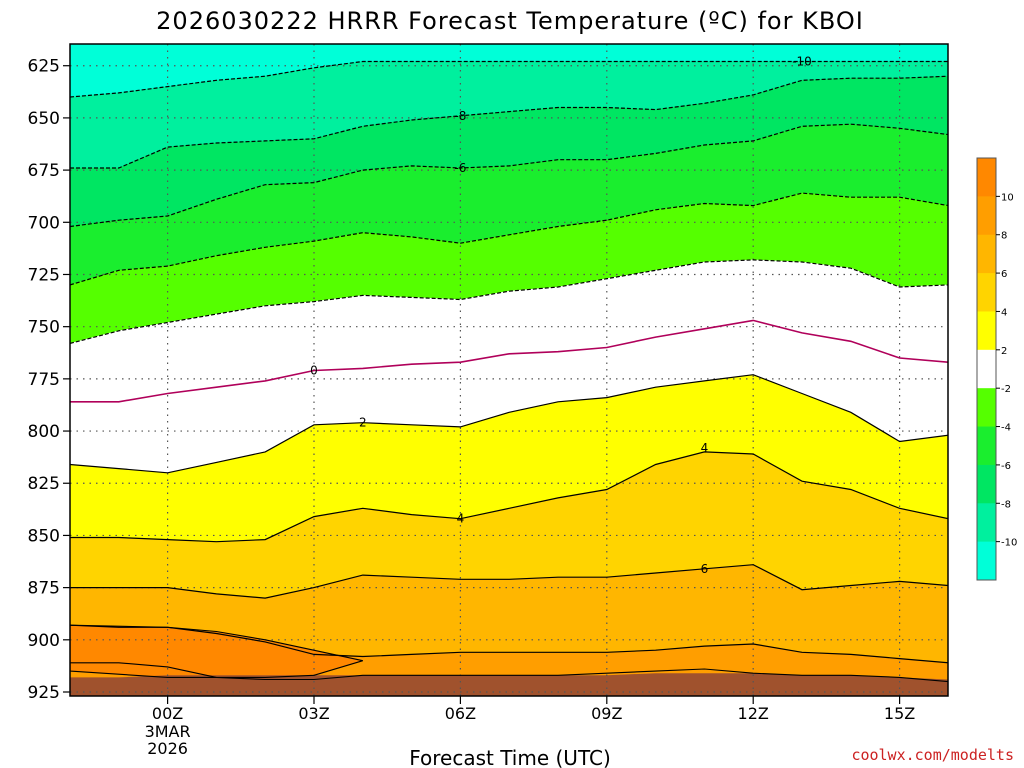 This screenshot has width=1024, height=768. I want to click on x-tick-label: 06Z, so click(460, 713).